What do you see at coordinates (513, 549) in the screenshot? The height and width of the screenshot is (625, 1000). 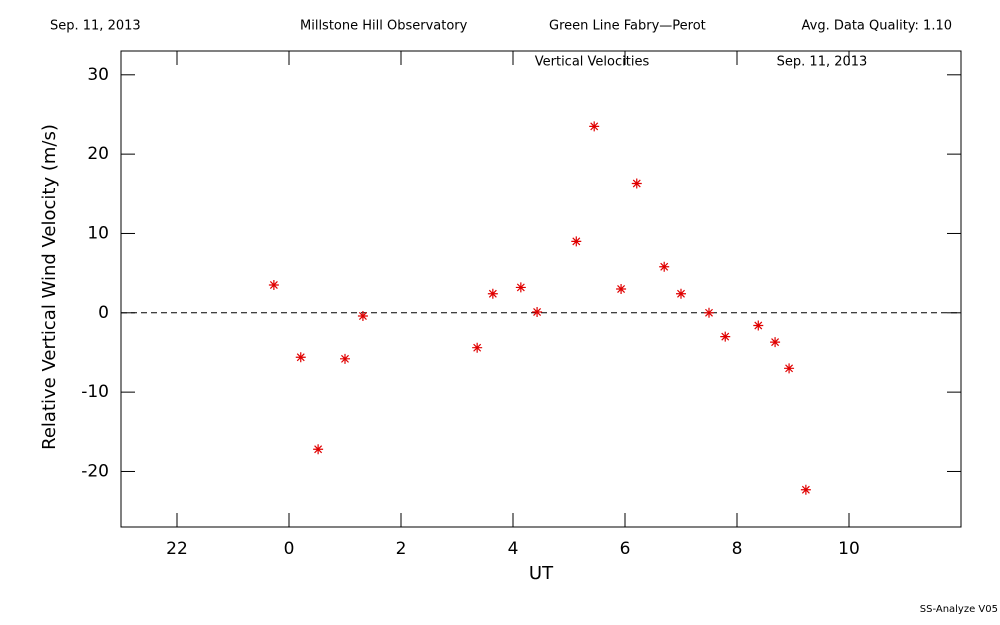 I see `x-tick-label: 4` at bounding box center [513, 549].